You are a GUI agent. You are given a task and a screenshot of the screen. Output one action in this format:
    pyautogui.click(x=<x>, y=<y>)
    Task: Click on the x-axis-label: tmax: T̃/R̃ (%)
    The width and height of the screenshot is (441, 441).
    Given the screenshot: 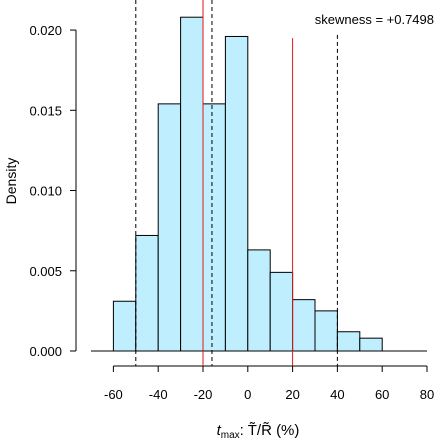 What is the action you would take?
    pyautogui.click(x=258, y=431)
    